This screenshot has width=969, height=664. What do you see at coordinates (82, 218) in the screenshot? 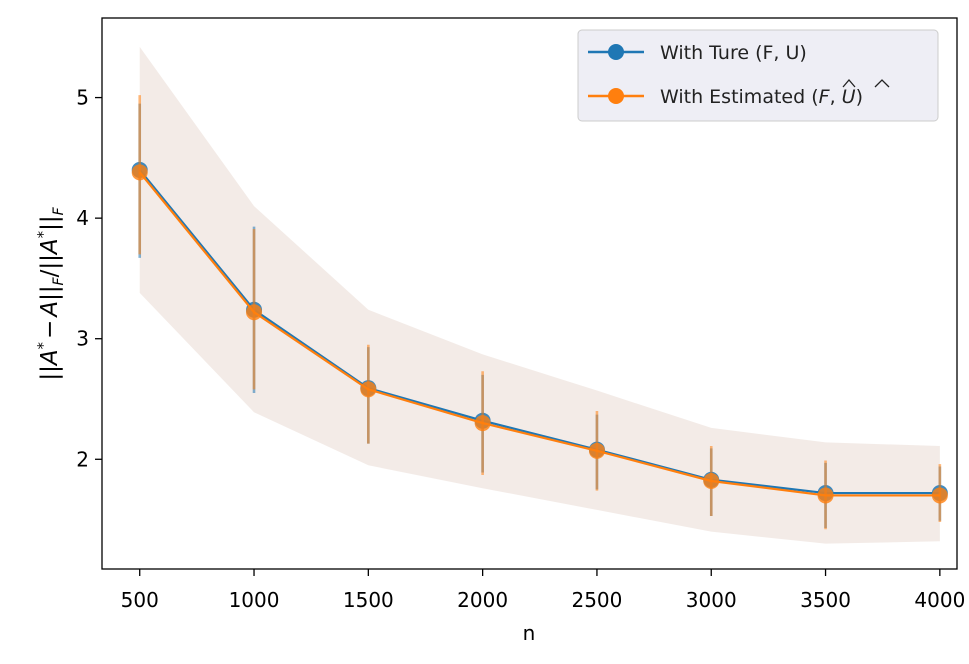
I see `y-tick-label: 4` at bounding box center [82, 218].